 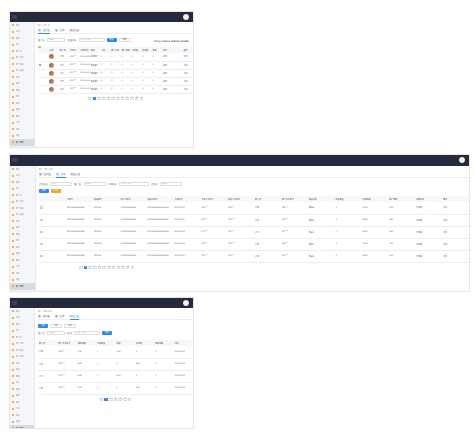 I want to click on page-button: 6, so click(x=109, y=267).